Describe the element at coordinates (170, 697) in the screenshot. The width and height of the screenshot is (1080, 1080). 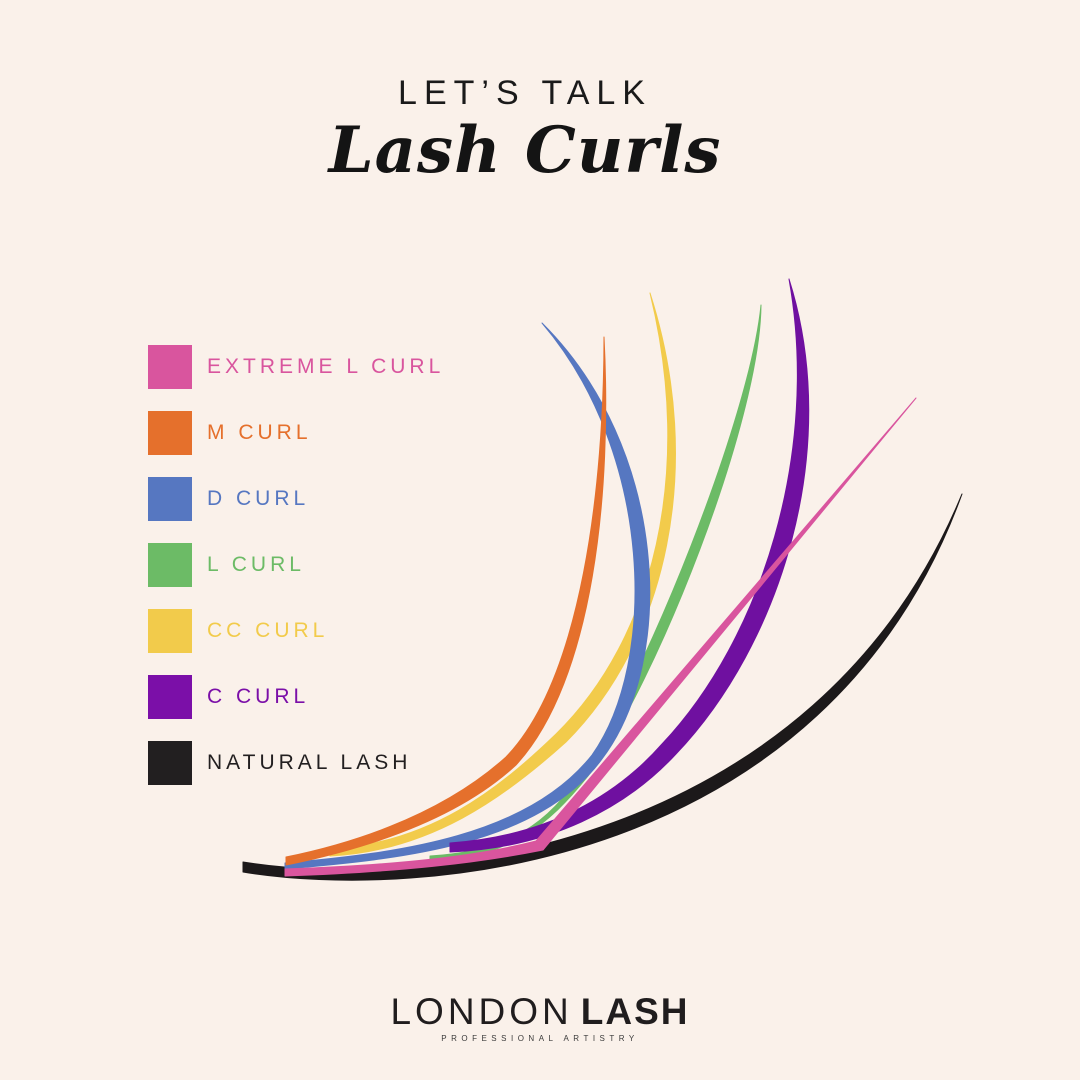
I see `legend-swatch-c-curl` at that location.